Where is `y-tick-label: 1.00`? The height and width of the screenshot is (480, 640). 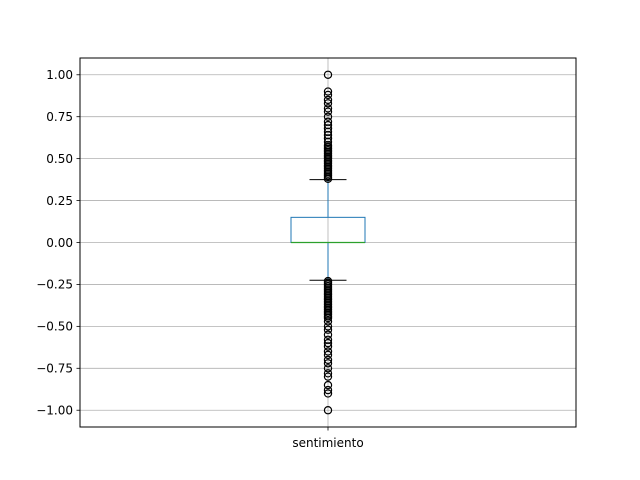
y-tick-label: 1.00 is located at coordinates (59, 75).